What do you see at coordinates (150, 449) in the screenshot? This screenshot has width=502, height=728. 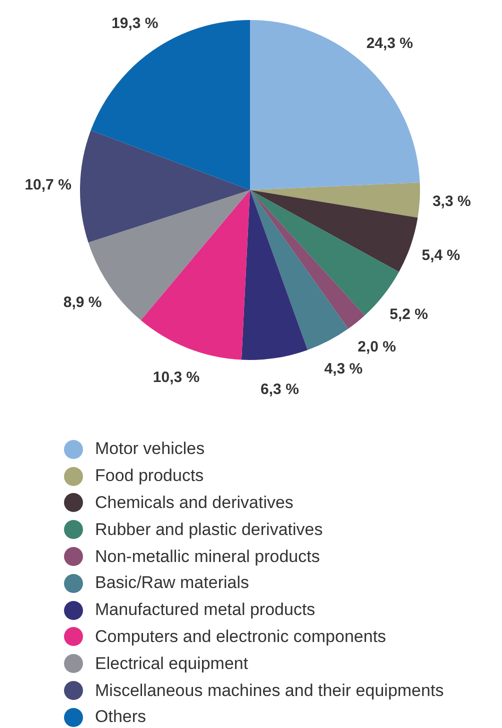 I see `legend-label: Motor vehicles` at bounding box center [150, 449].